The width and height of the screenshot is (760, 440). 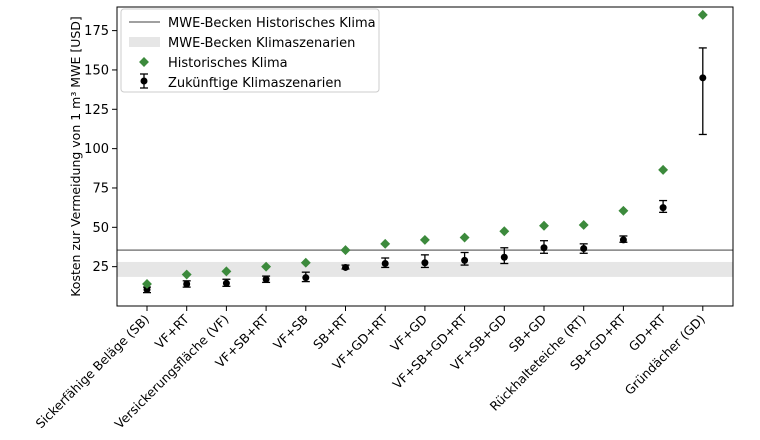 What do you see at coordinates (272, 23) in the screenshot?
I see `legend-label-line: MWE-Becken Historisches Klima` at bounding box center [272, 23].